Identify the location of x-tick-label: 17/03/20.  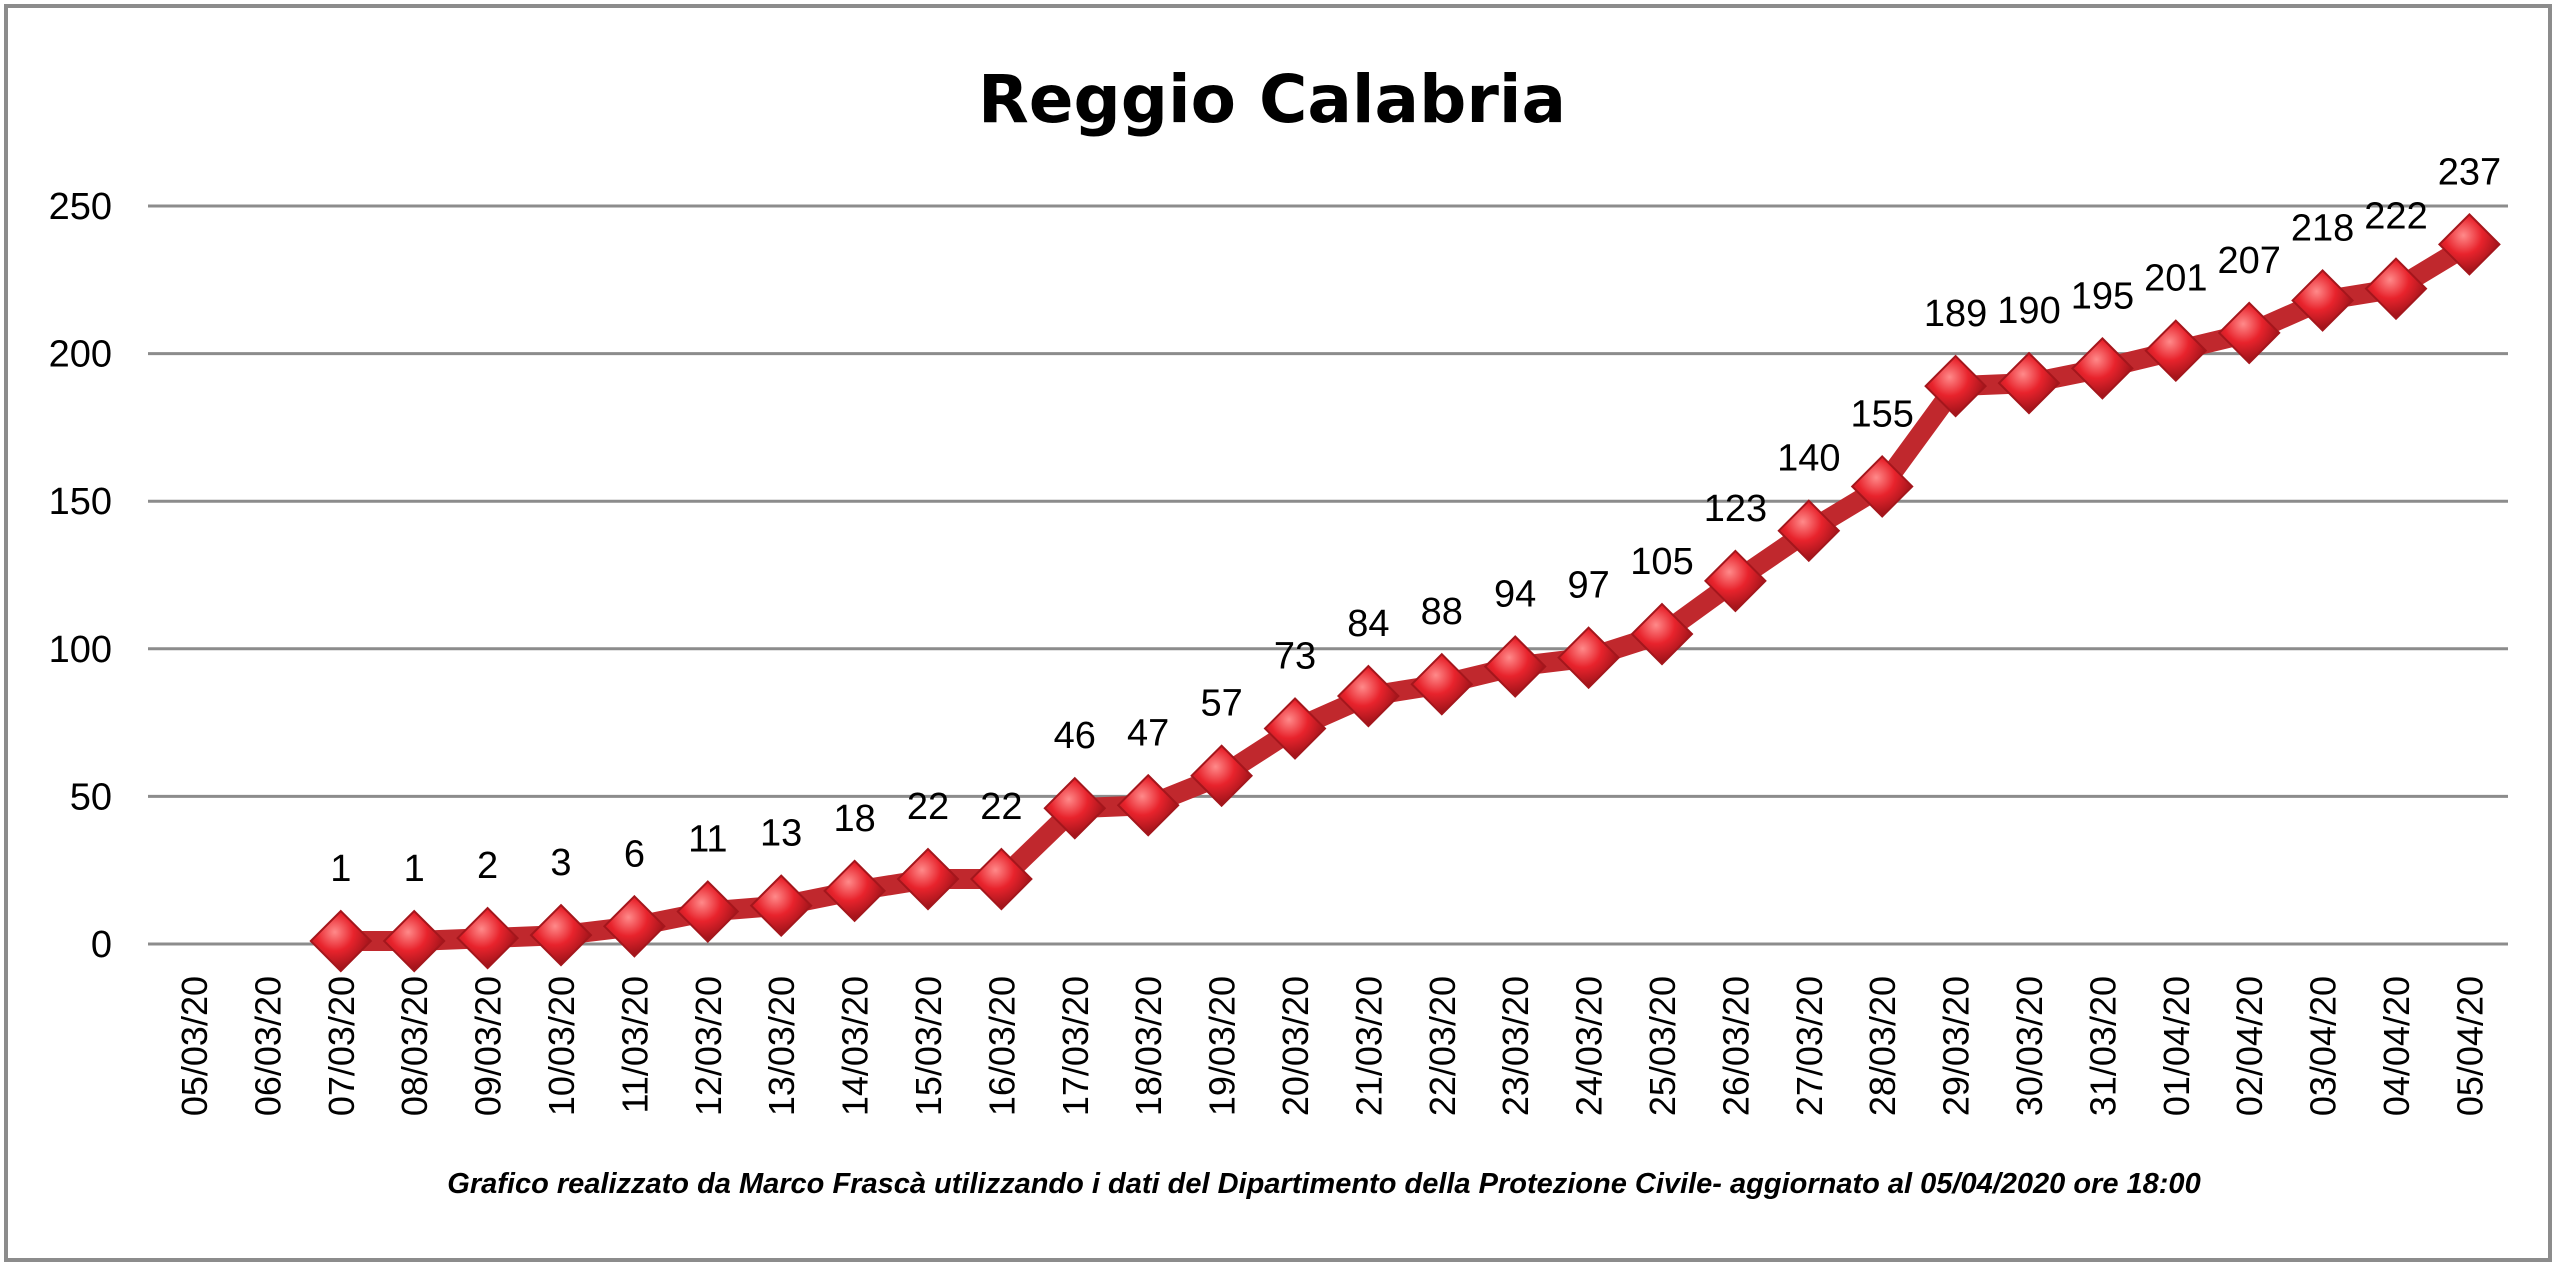
(1075, 1046).